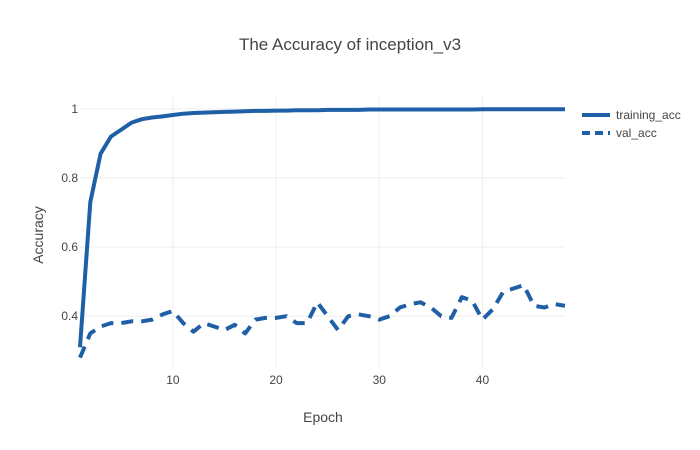 Image resolution: width=700 pixels, height=450 pixels. I want to click on x-tick-label: 20, so click(276, 380).